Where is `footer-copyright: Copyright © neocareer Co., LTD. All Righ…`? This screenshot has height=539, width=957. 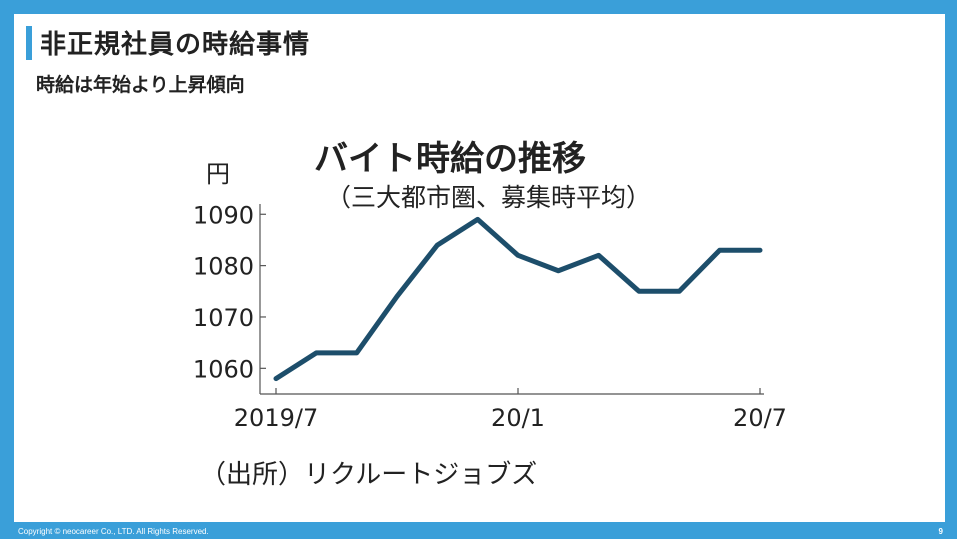 footer-copyright: Copyright © neocareer Co., LTD. All Righ… is located at coordinates (113, 531).